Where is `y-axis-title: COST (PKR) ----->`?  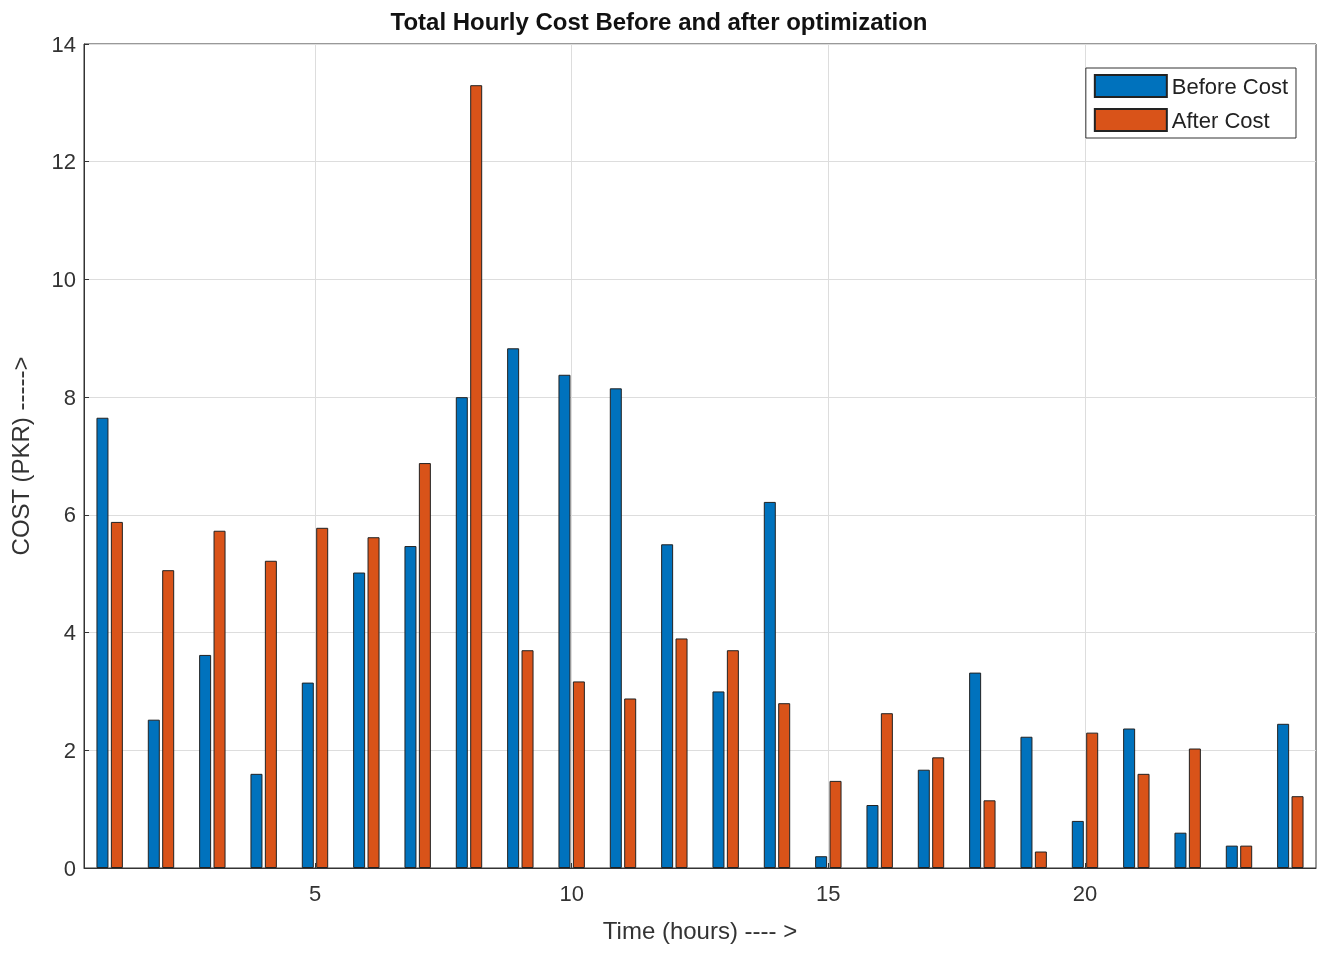 y-axis-title: COST (PKR) -----> is located at coordinates (20, 456).